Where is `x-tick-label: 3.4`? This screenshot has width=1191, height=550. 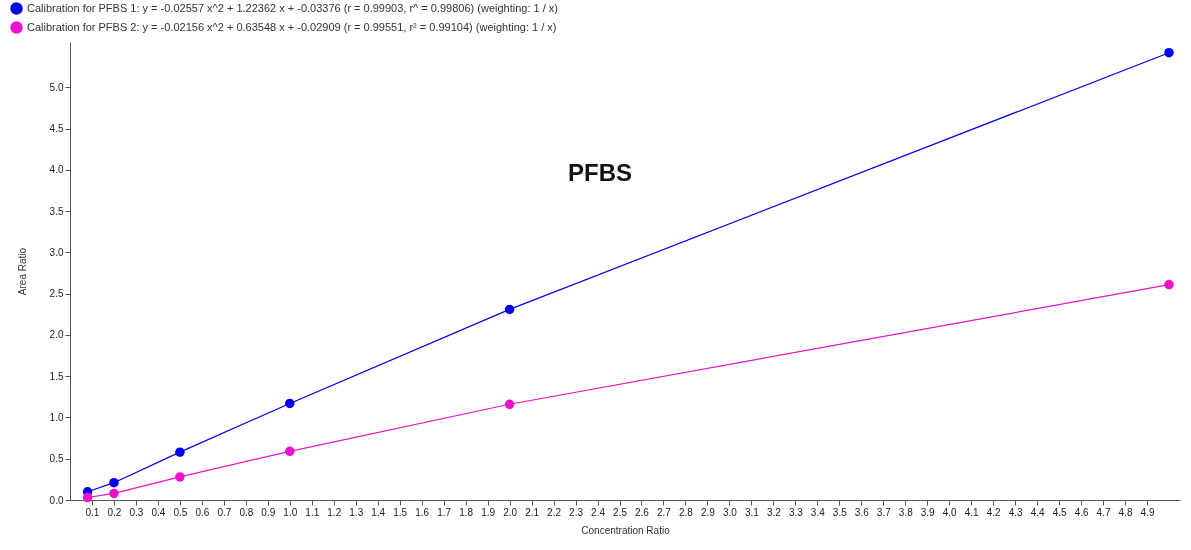 x-tick-label: 3.4 is located at coordinates (818, 512).